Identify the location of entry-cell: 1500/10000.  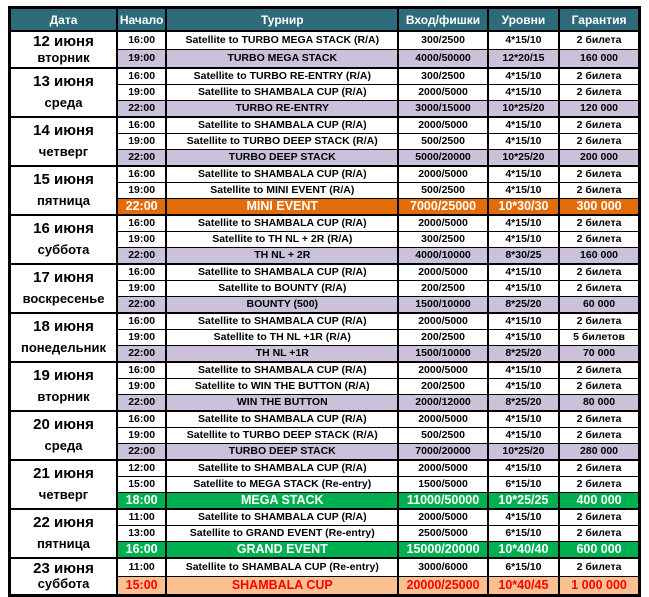
(443, 304).